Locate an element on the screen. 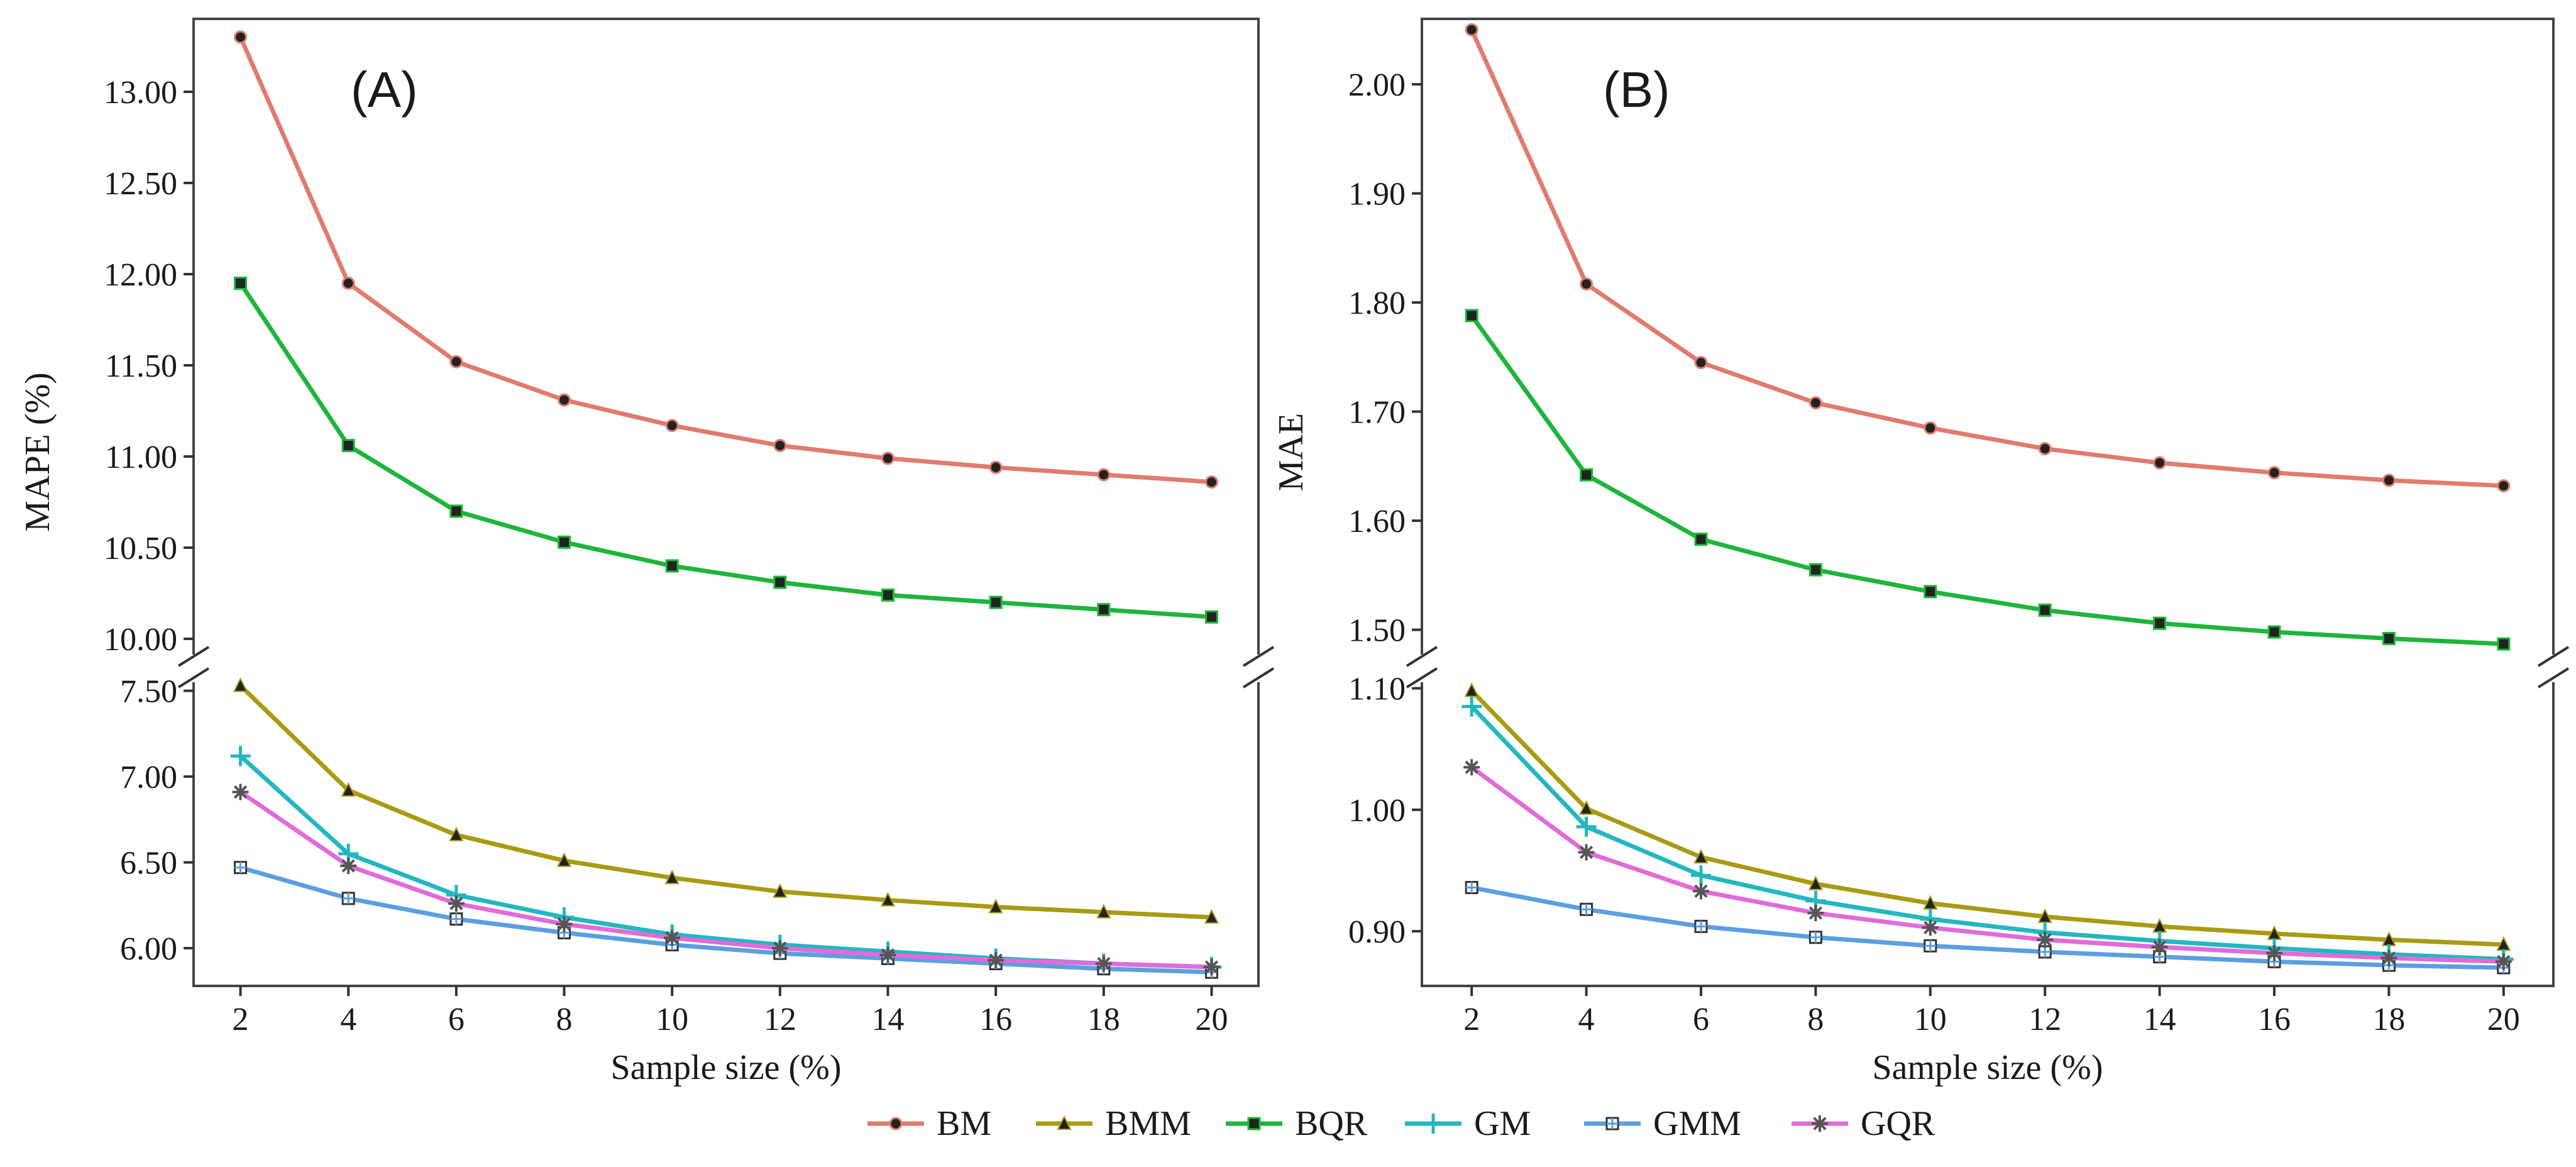 This screenshot has height=1167, width=2576. y-tick-label: 1.50 is located at coordinates (1377, 631).